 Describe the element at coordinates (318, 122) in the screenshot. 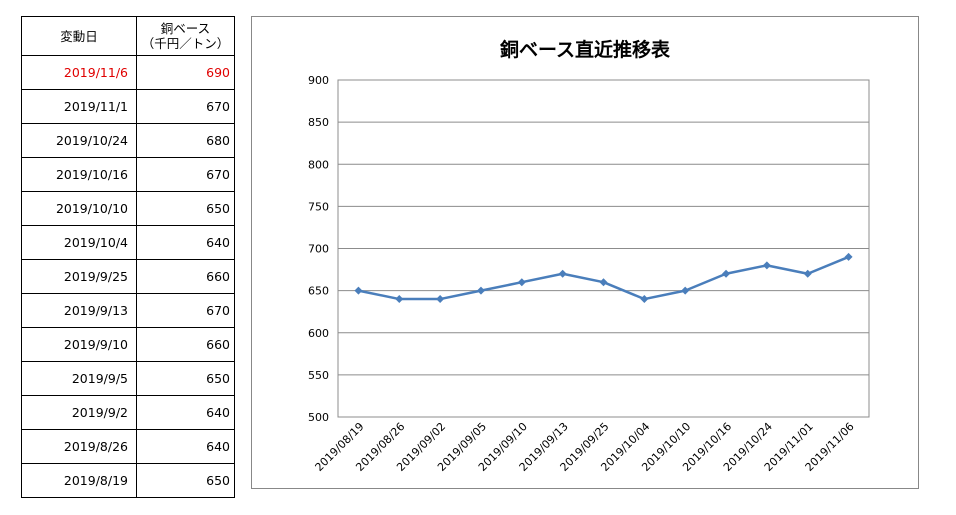

I see `y-tick-label: 850` at that location.